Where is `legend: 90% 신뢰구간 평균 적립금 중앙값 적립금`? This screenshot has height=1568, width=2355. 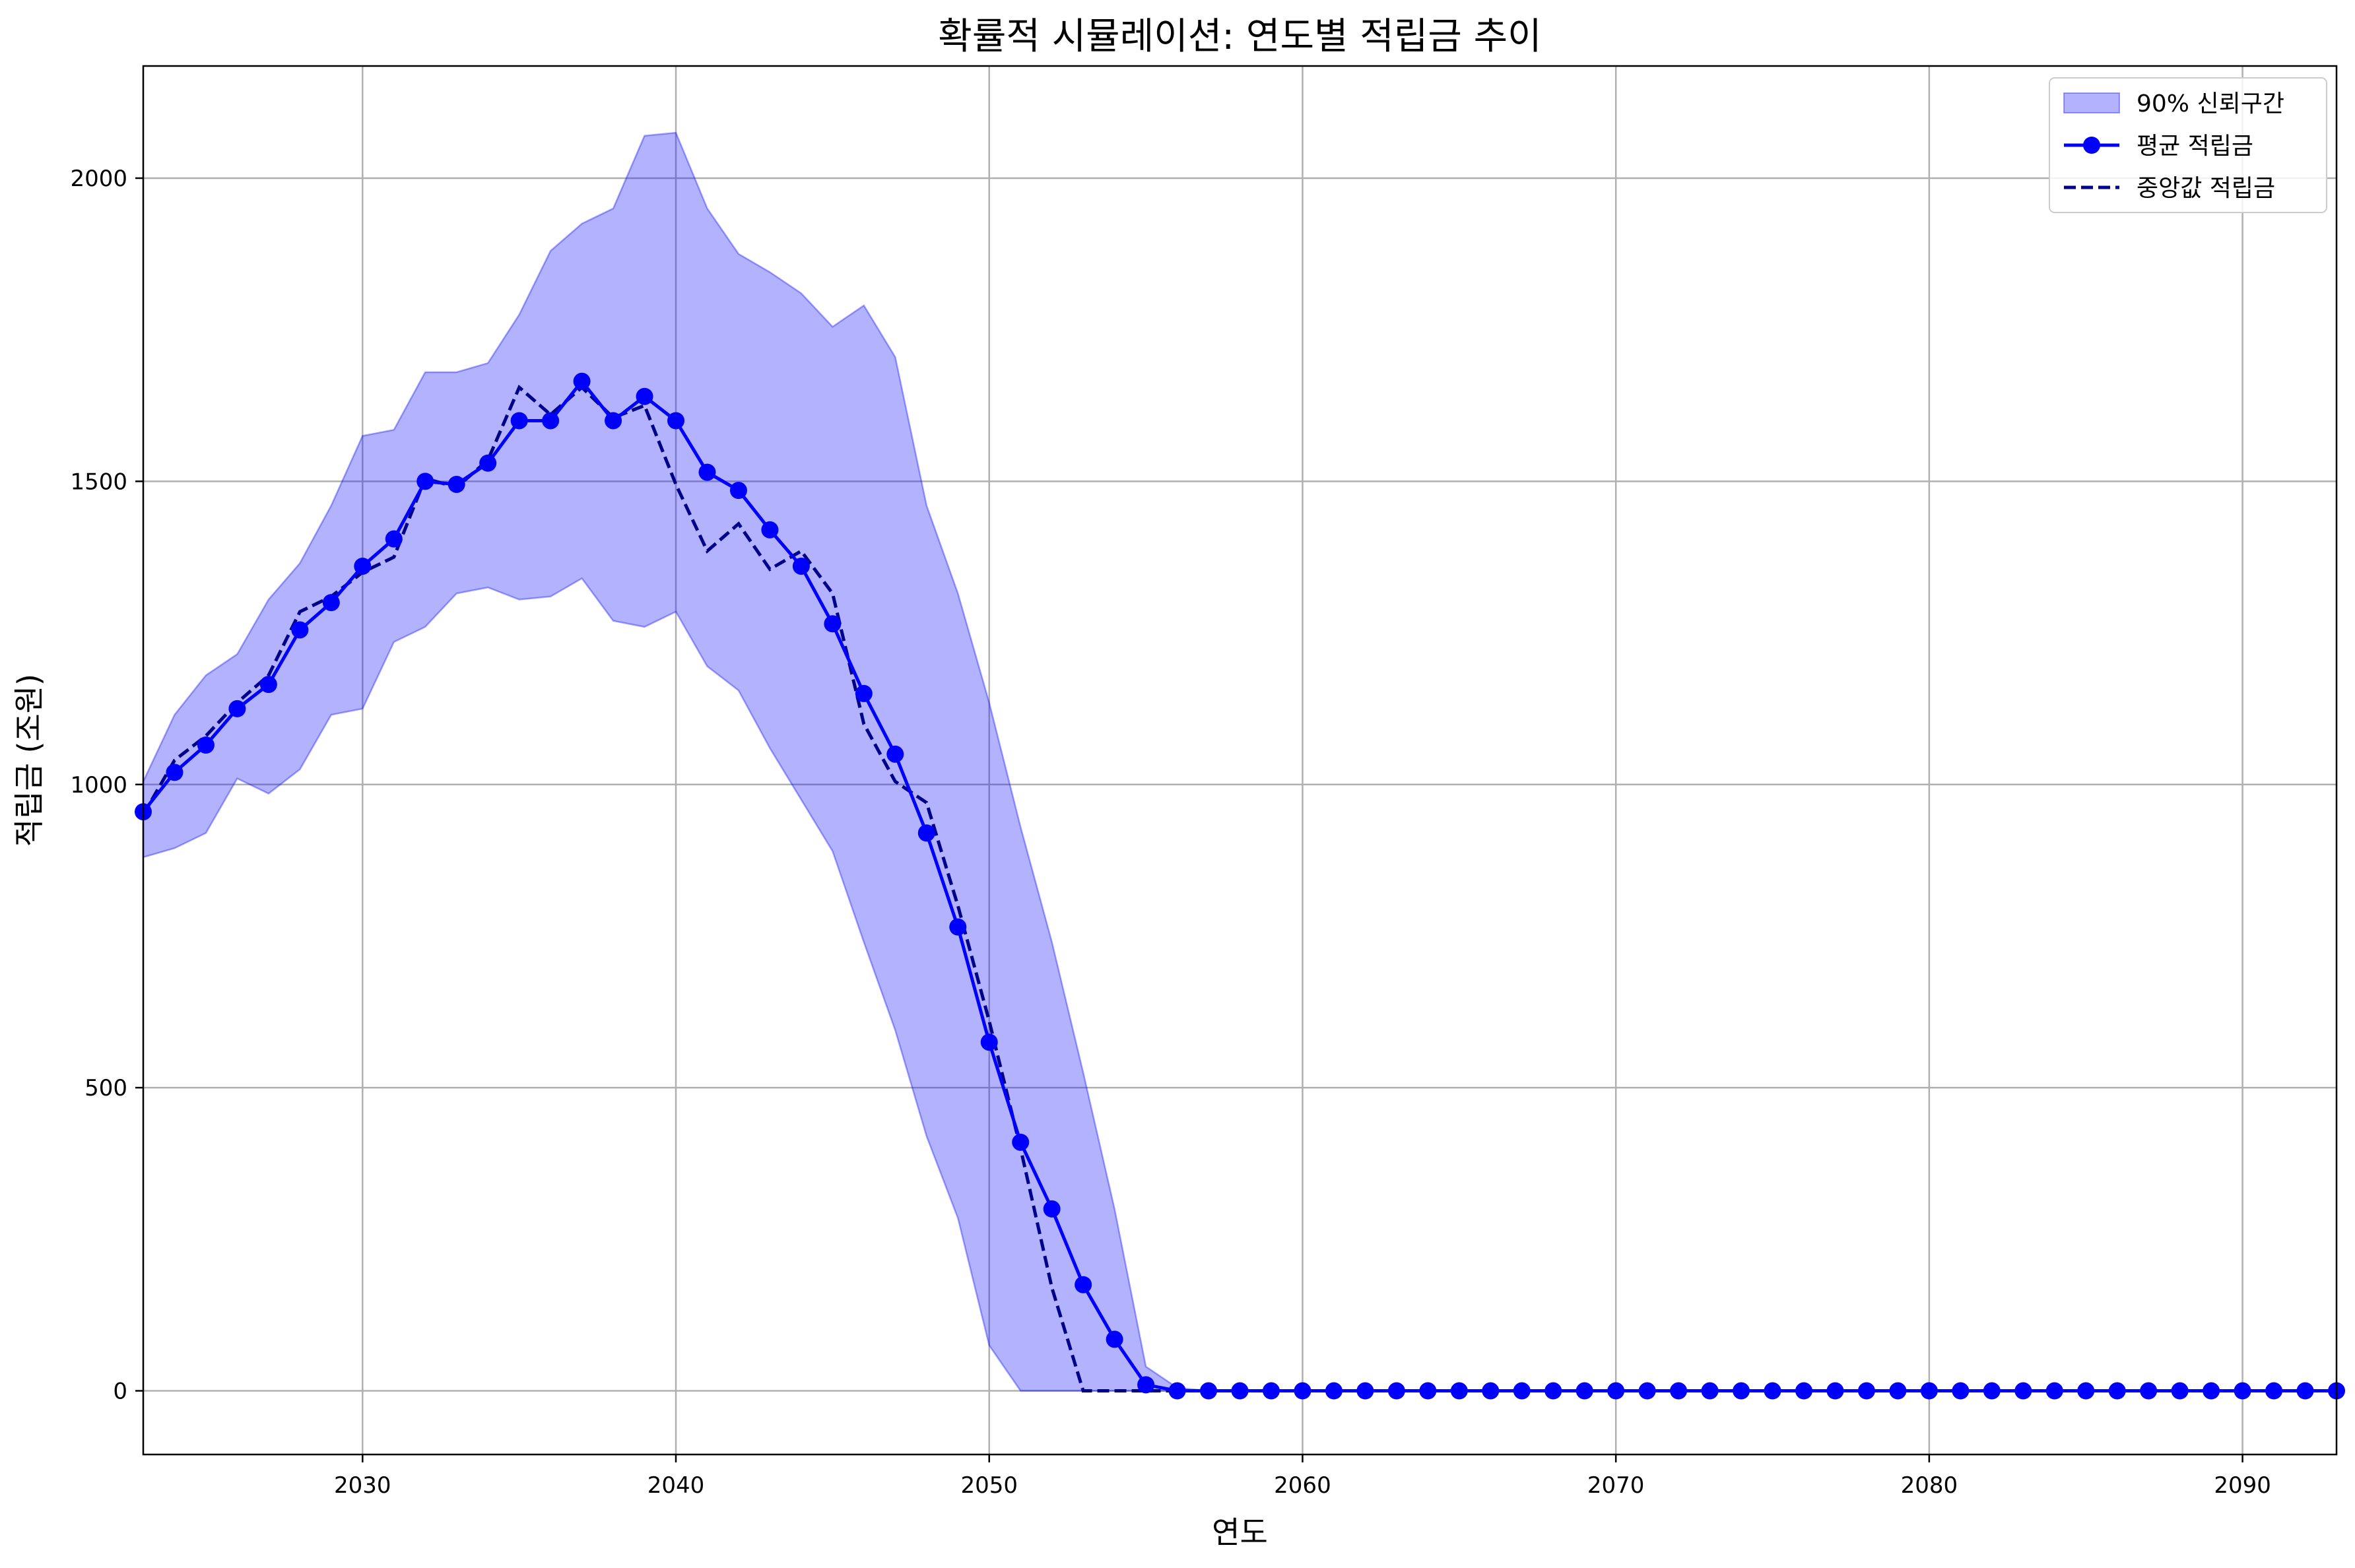
legend: 90% 신뢰구간 평균 적립금 중앙값 적립금 is located at coordinates (2188, 145).